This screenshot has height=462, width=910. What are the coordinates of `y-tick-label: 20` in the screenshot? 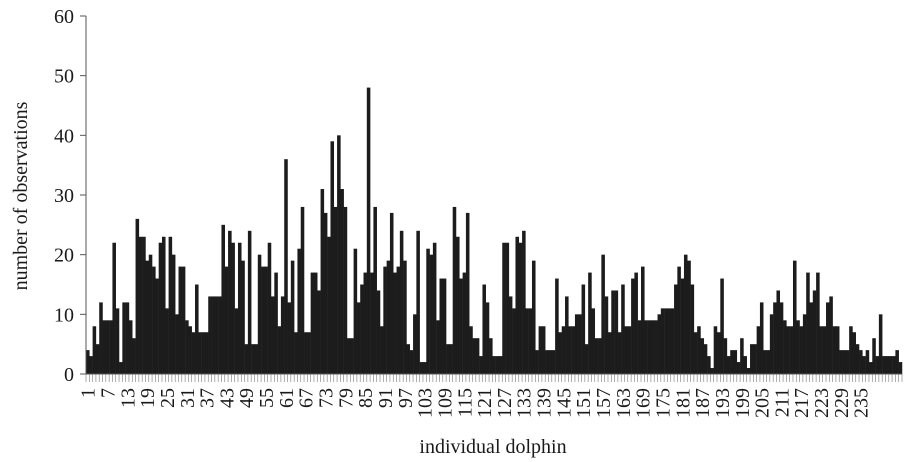 It's located at (64, 256).